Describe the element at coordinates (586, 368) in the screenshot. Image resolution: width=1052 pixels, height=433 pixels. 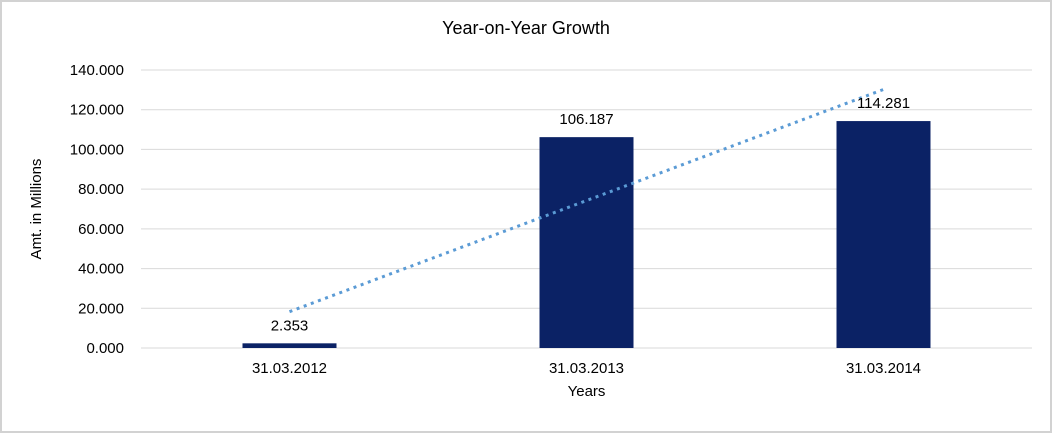
I see `x-tick-label: 31.03.2013` at that location.